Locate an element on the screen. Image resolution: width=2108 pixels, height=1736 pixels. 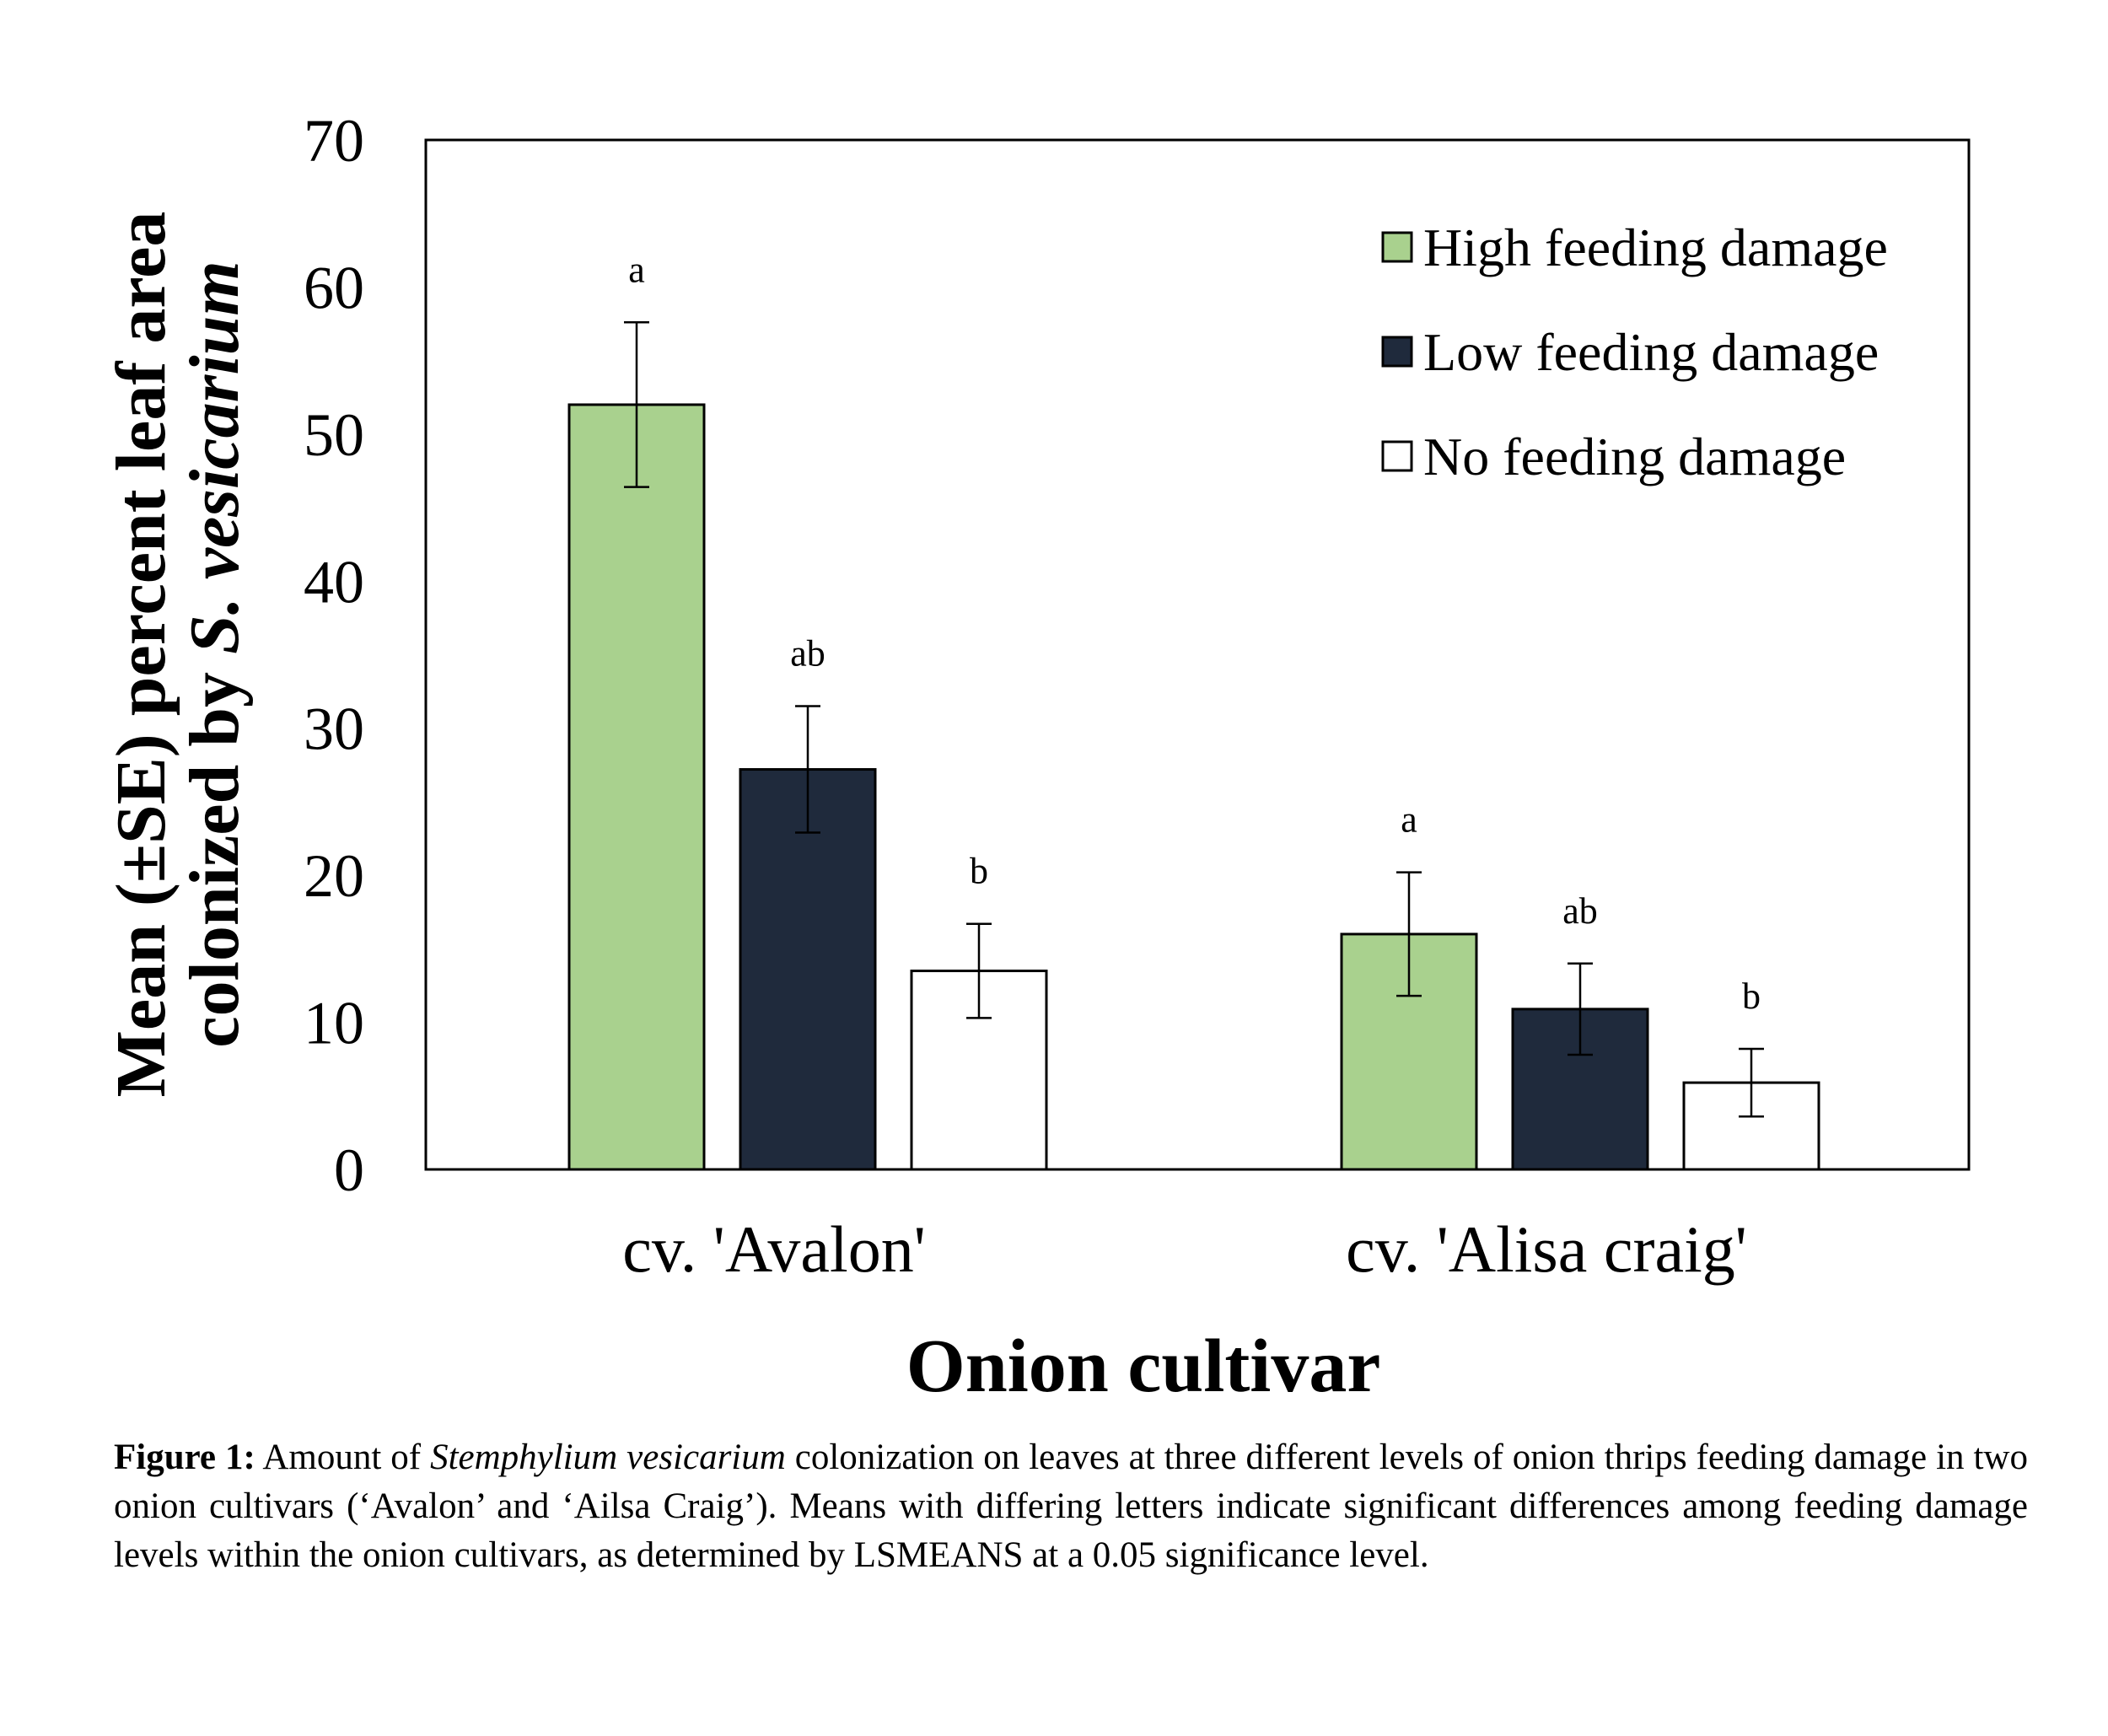
caption-text-before: Amount of is located at coordinates (343, 1457).